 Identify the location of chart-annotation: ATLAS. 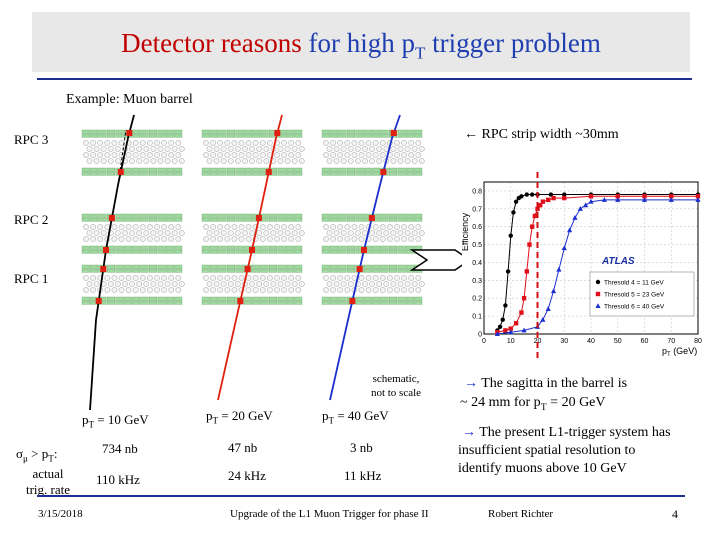
(618, 261).